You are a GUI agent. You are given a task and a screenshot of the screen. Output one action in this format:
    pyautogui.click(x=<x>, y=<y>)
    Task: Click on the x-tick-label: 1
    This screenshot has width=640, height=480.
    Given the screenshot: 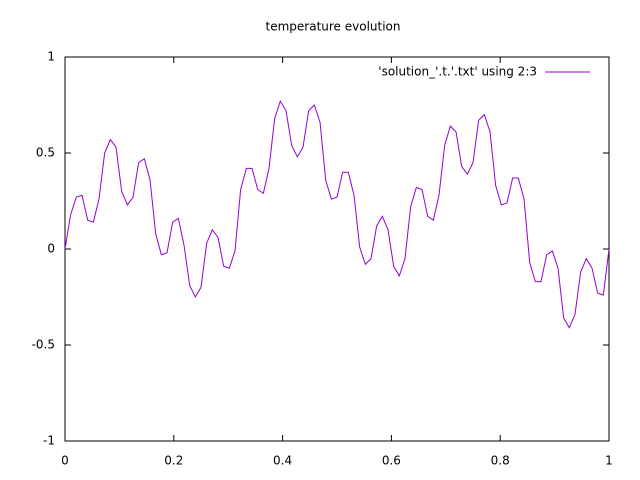 What is the action you would take?
    pyautogui.click(x=609, y=461)
    